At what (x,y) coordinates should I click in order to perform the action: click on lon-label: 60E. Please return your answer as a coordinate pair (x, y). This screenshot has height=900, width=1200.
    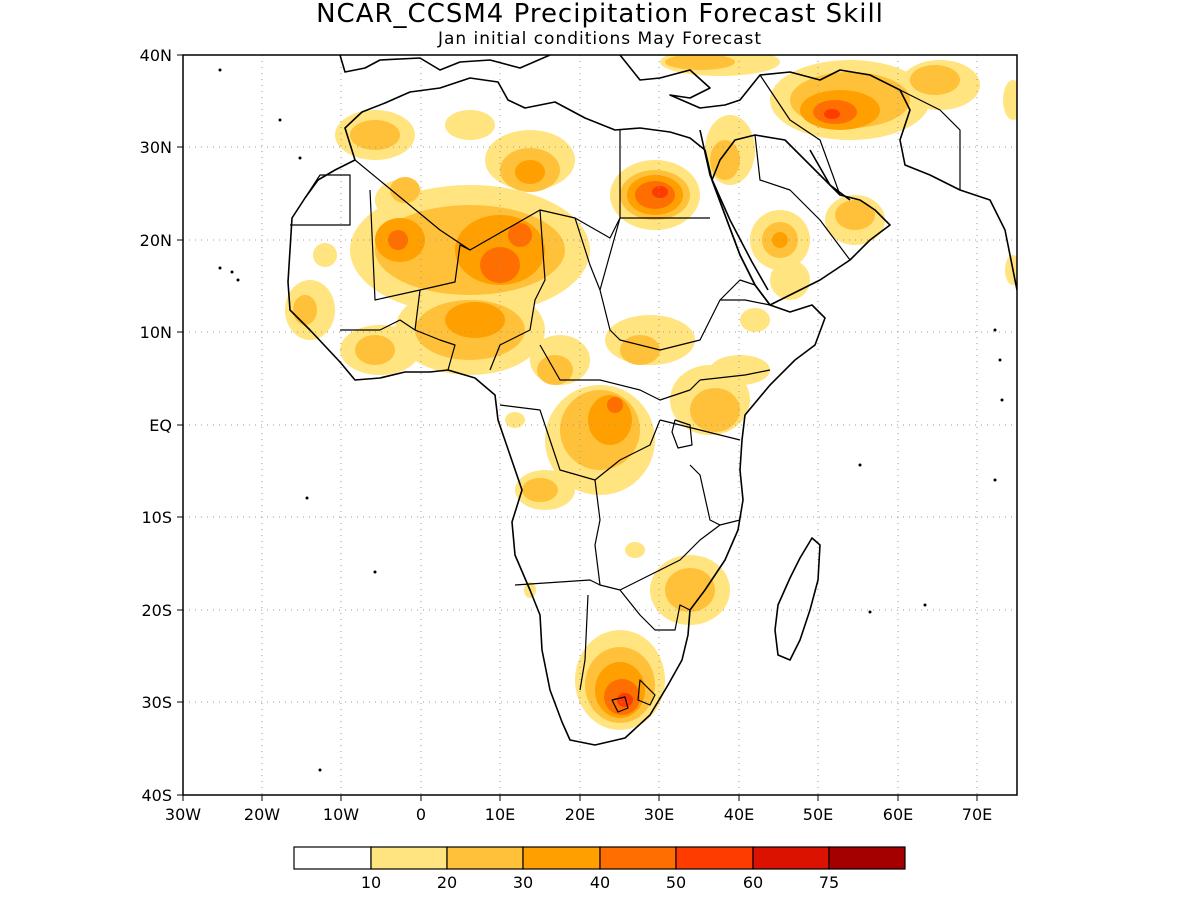
    Looking at the image, I should click on (898, 814).